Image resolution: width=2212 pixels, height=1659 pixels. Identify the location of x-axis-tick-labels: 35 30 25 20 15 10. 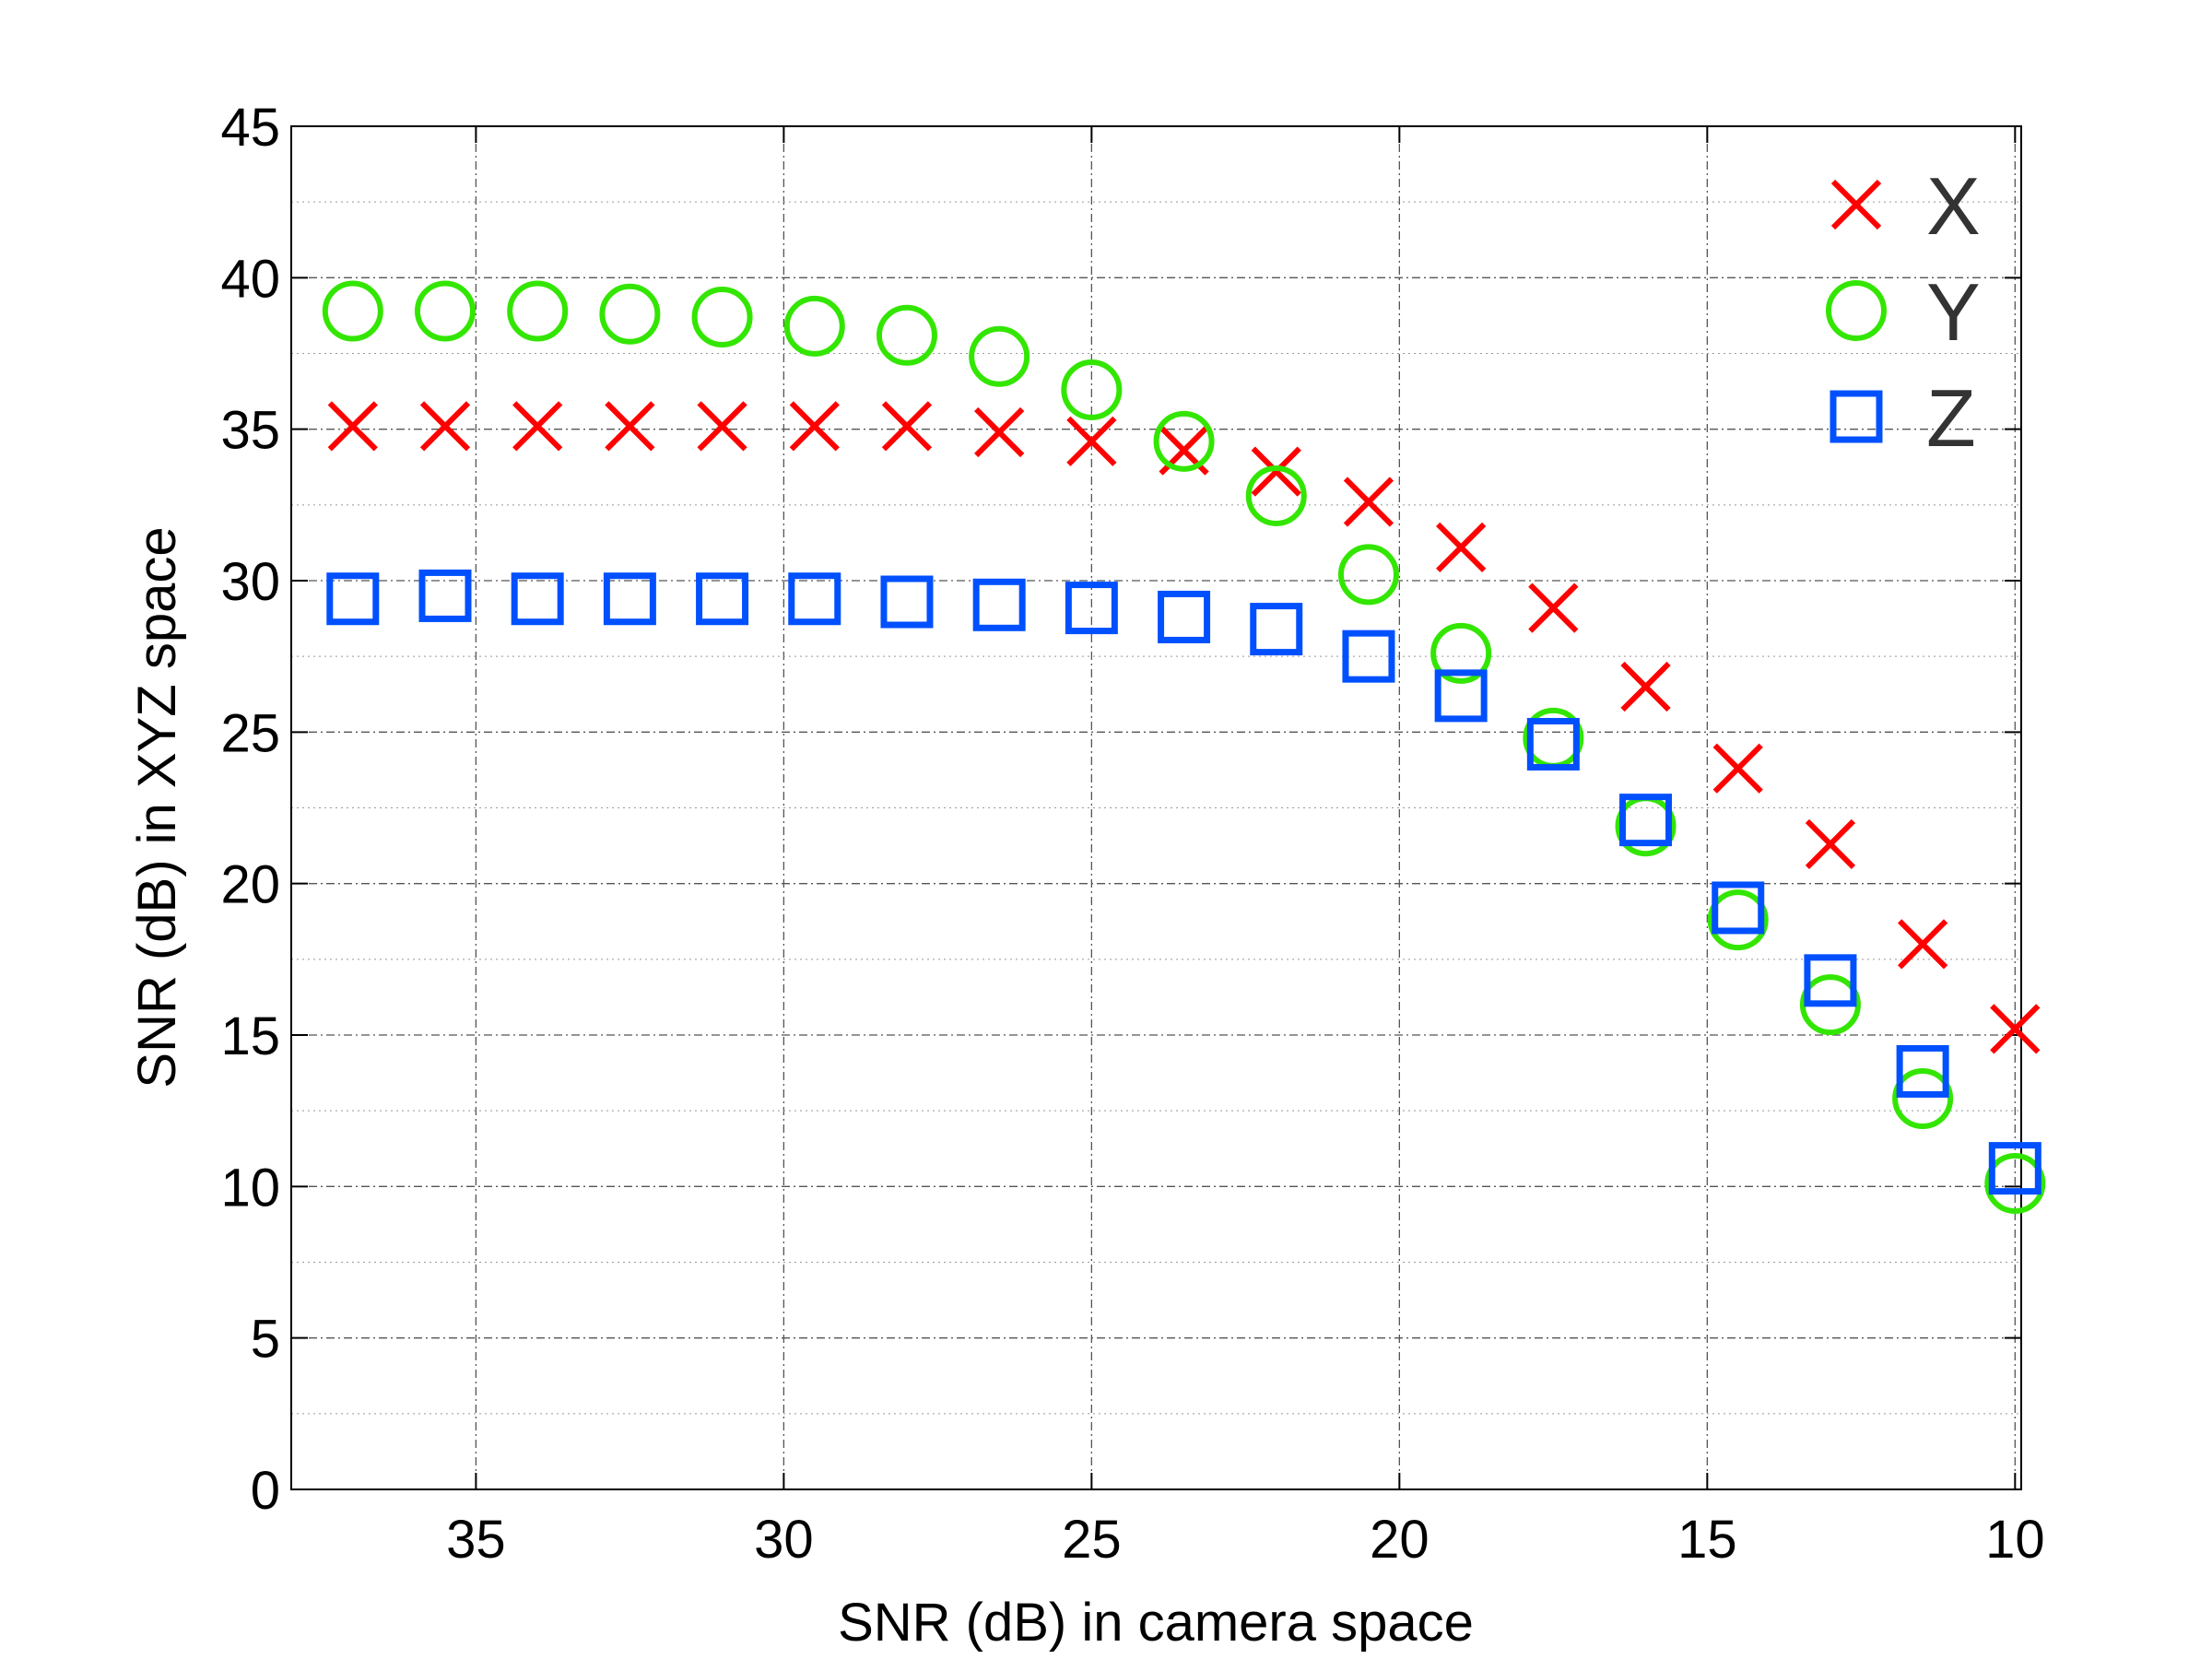
(1245, 1540).